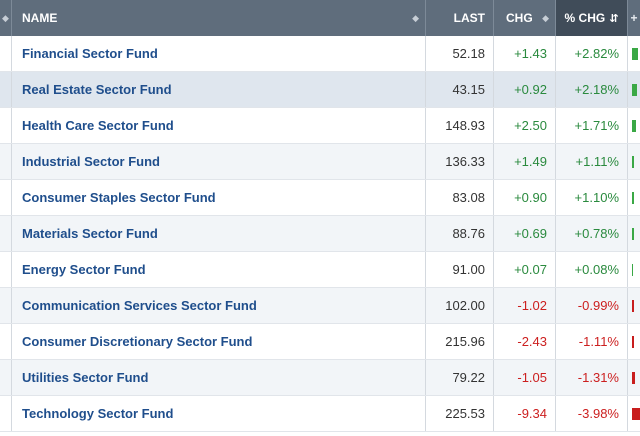 Image resolution: width=640 pixels, height=436 pixels. What do you see at coordinates (532, 413) in the screenshot?
I see `change-value: -9.34` at bounding box center [532, 413].